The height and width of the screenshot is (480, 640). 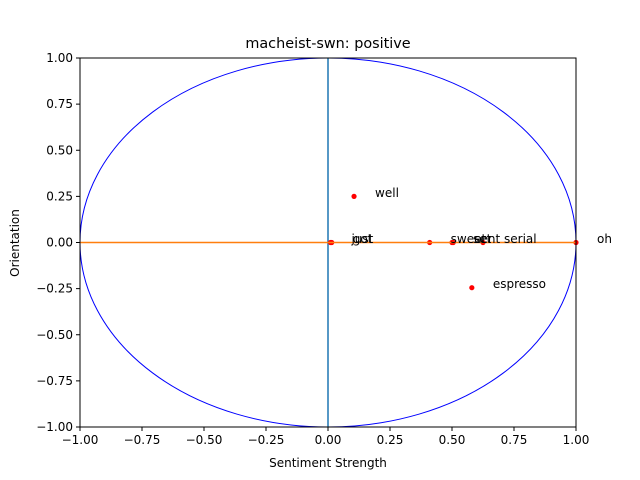 What do you see at coordinates (328, 463) in the screenshot?
I see `x-axis-label: Sentiment Strength` at bounding box center [328, 463].